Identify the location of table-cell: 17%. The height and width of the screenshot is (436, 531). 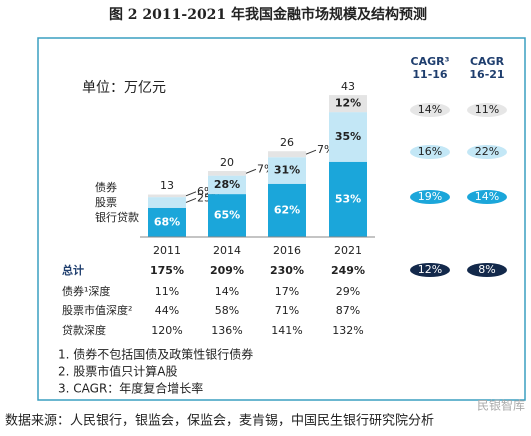
(287, 291).